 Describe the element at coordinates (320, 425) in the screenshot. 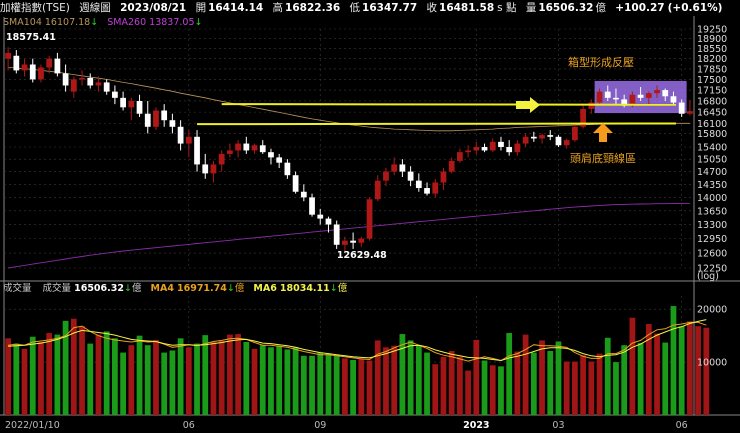

I see `time-tick-label: 09` at that location.